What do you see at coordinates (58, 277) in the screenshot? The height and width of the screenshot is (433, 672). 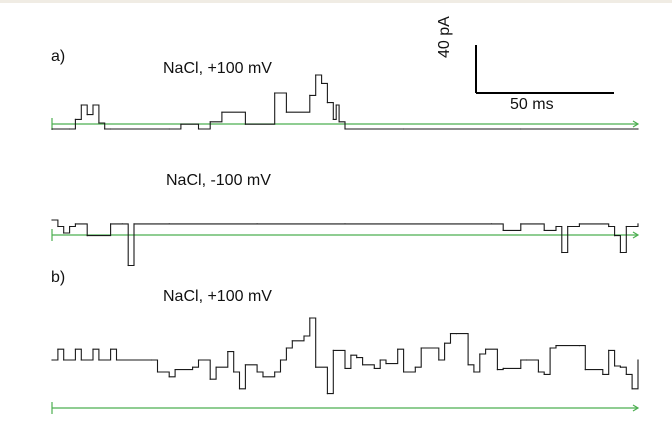 I see `panel-label-b: b)` at bounding box center [58, 277].